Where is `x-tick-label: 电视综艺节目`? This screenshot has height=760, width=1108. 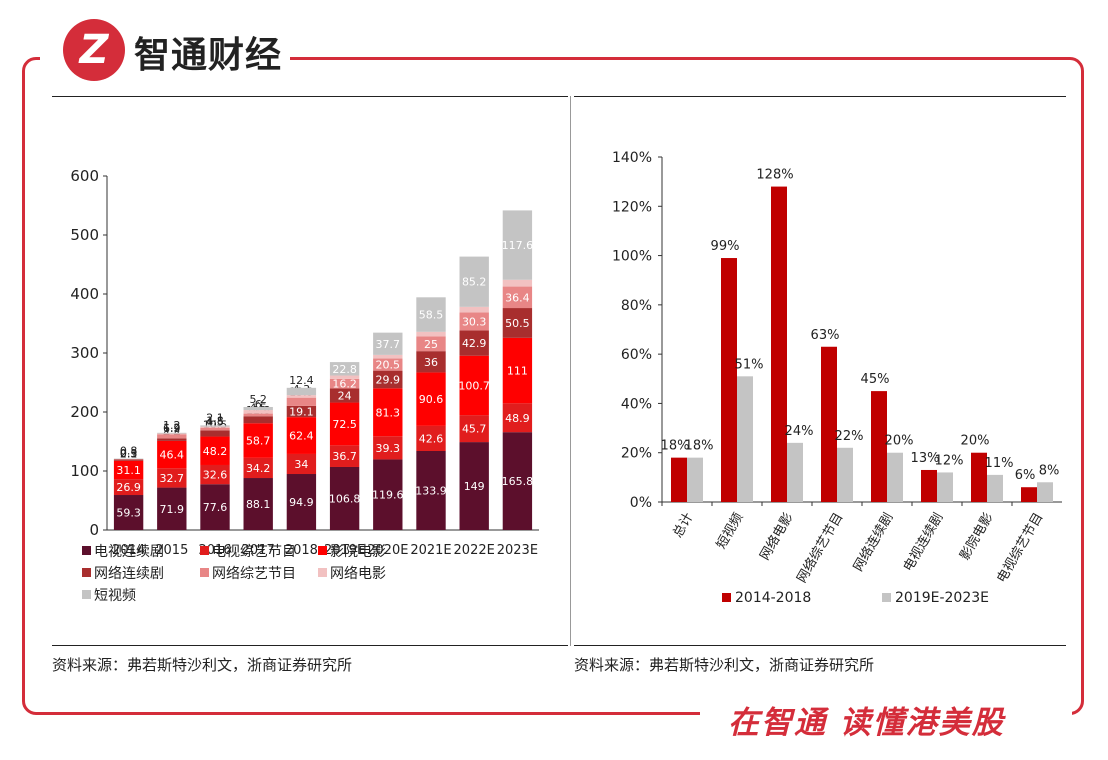 x-tick-label: 电视综艺节目 is located at coordinates (1020, 548).